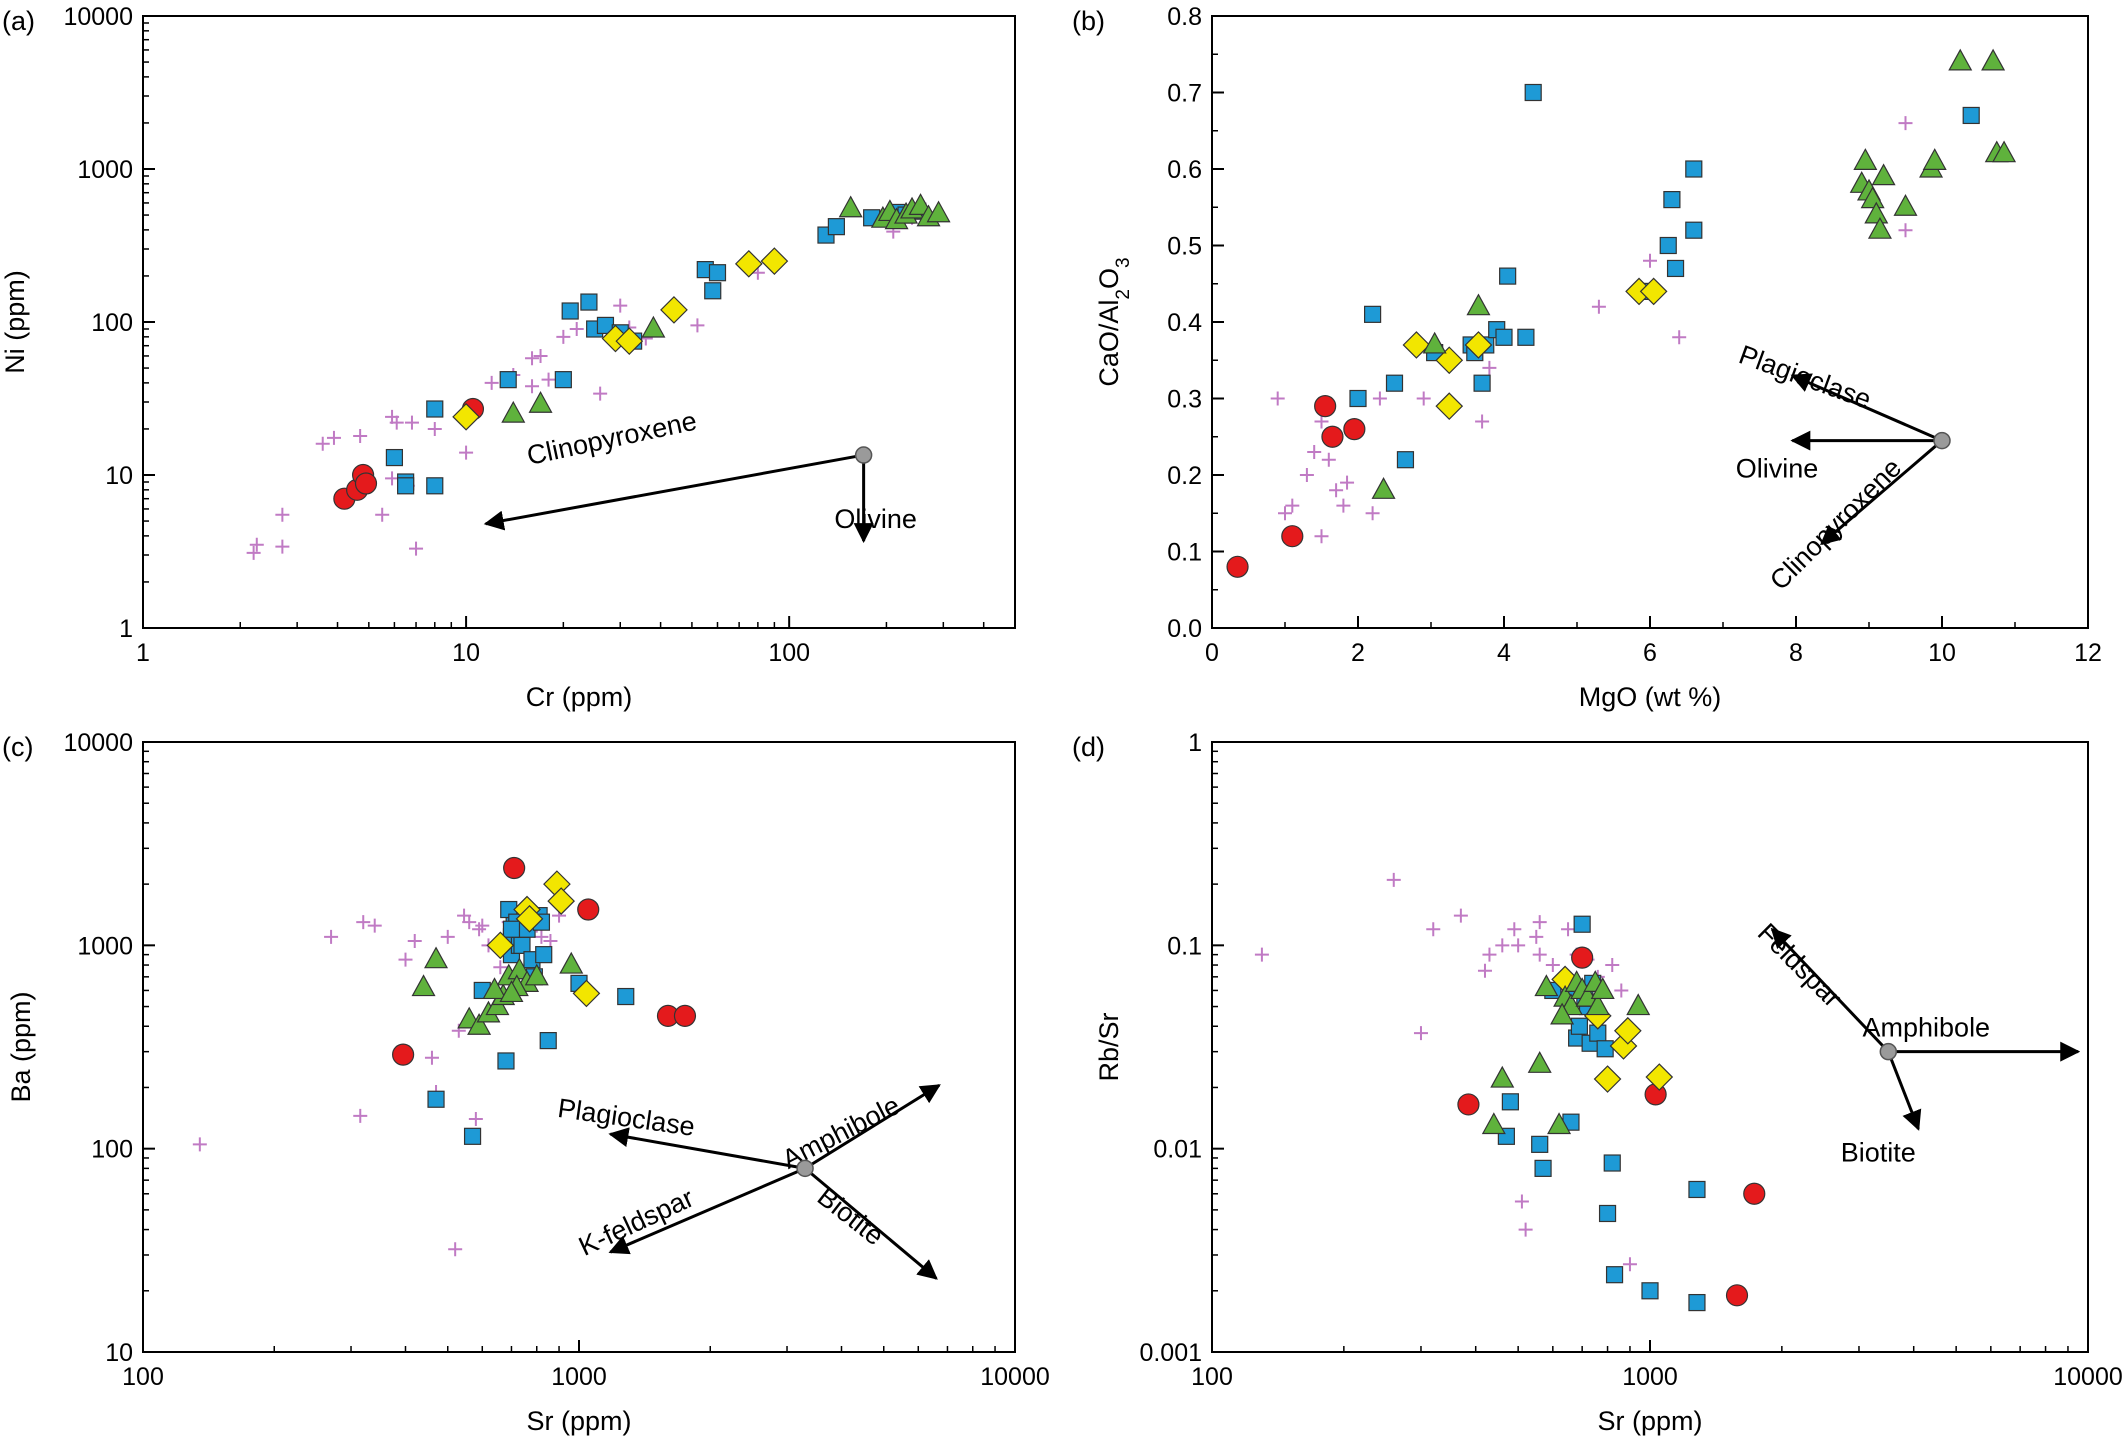  Describe the element at coordinates (863, 455) in the screenshot. I see `vector-origin` at that location.